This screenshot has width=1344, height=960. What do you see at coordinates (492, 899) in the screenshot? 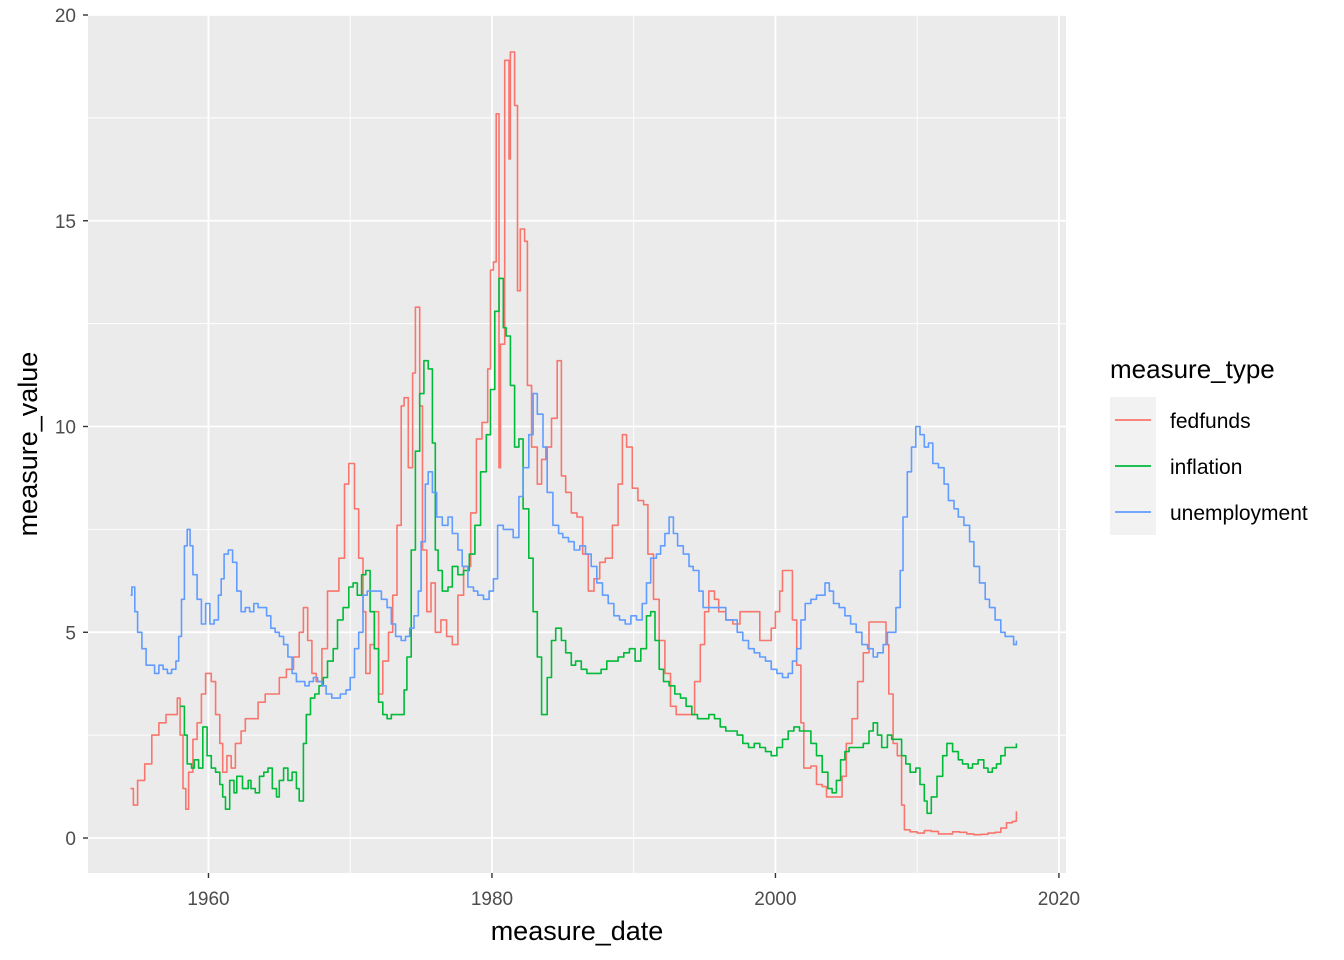
I see `x-tick-label: 1980` at bounding box center [492, 899].